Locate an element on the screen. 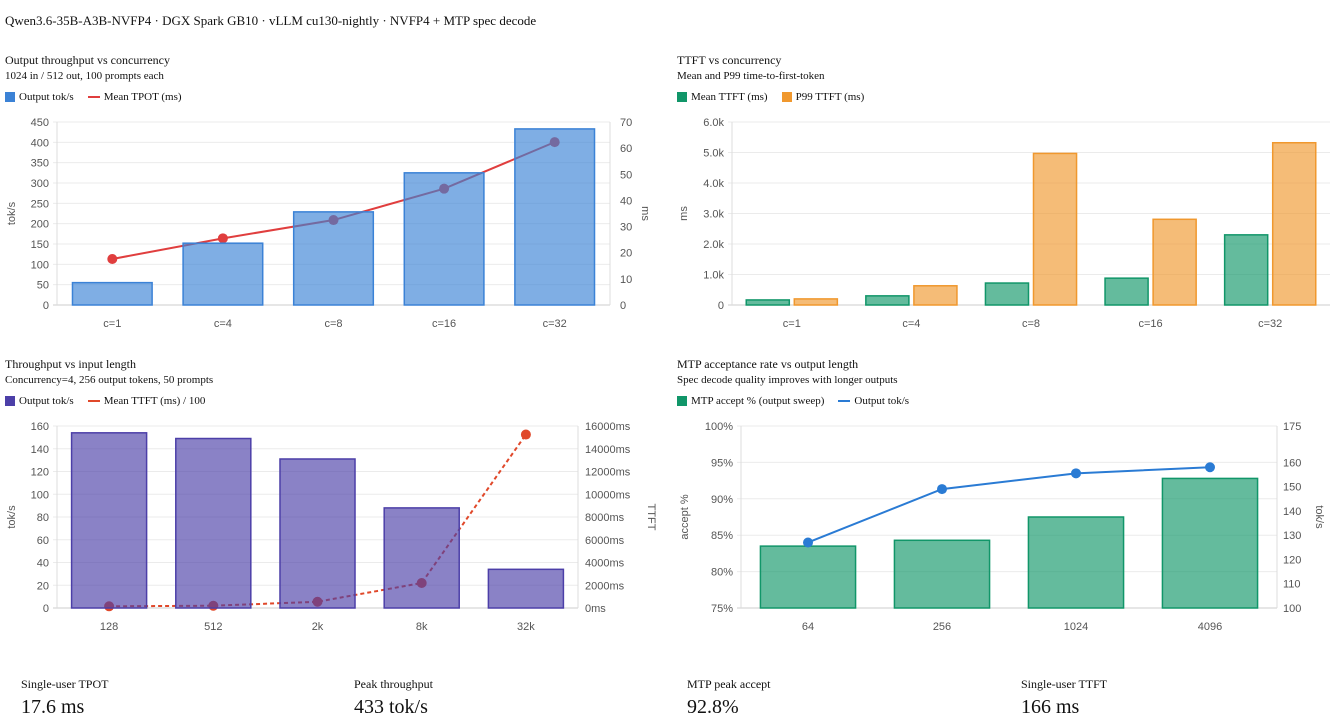 This screenshot has width=1330, height=727. stat-label-peak-throughput: Peak throughput is located at coordinates (393, 684).